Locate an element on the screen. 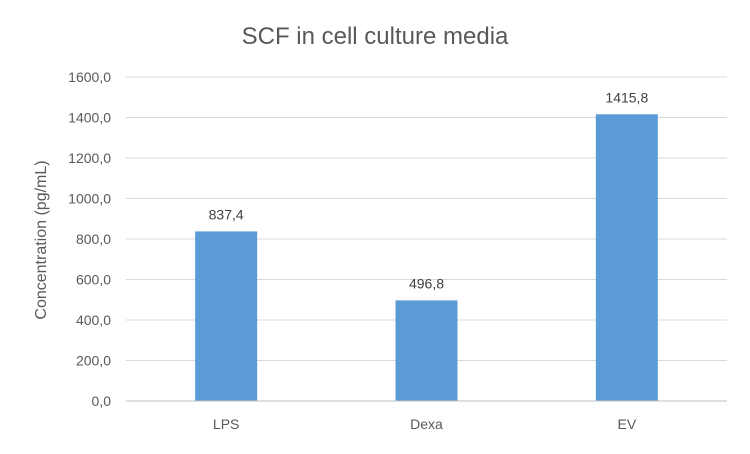 The height and width of the screenshot is (454, 750). y-tick-label: 800,0 is located at coordinates (93, 239).